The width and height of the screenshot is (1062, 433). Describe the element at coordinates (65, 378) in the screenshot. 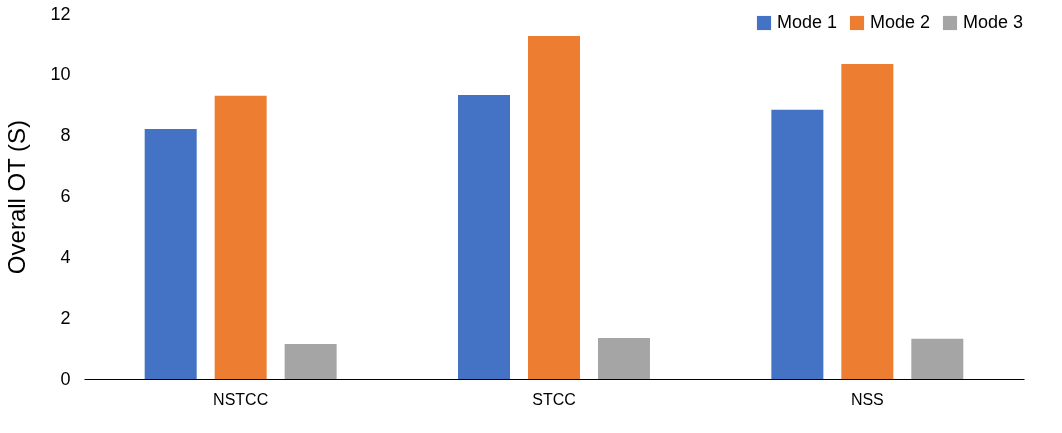

I see `y-tick-label: 0` at that location.